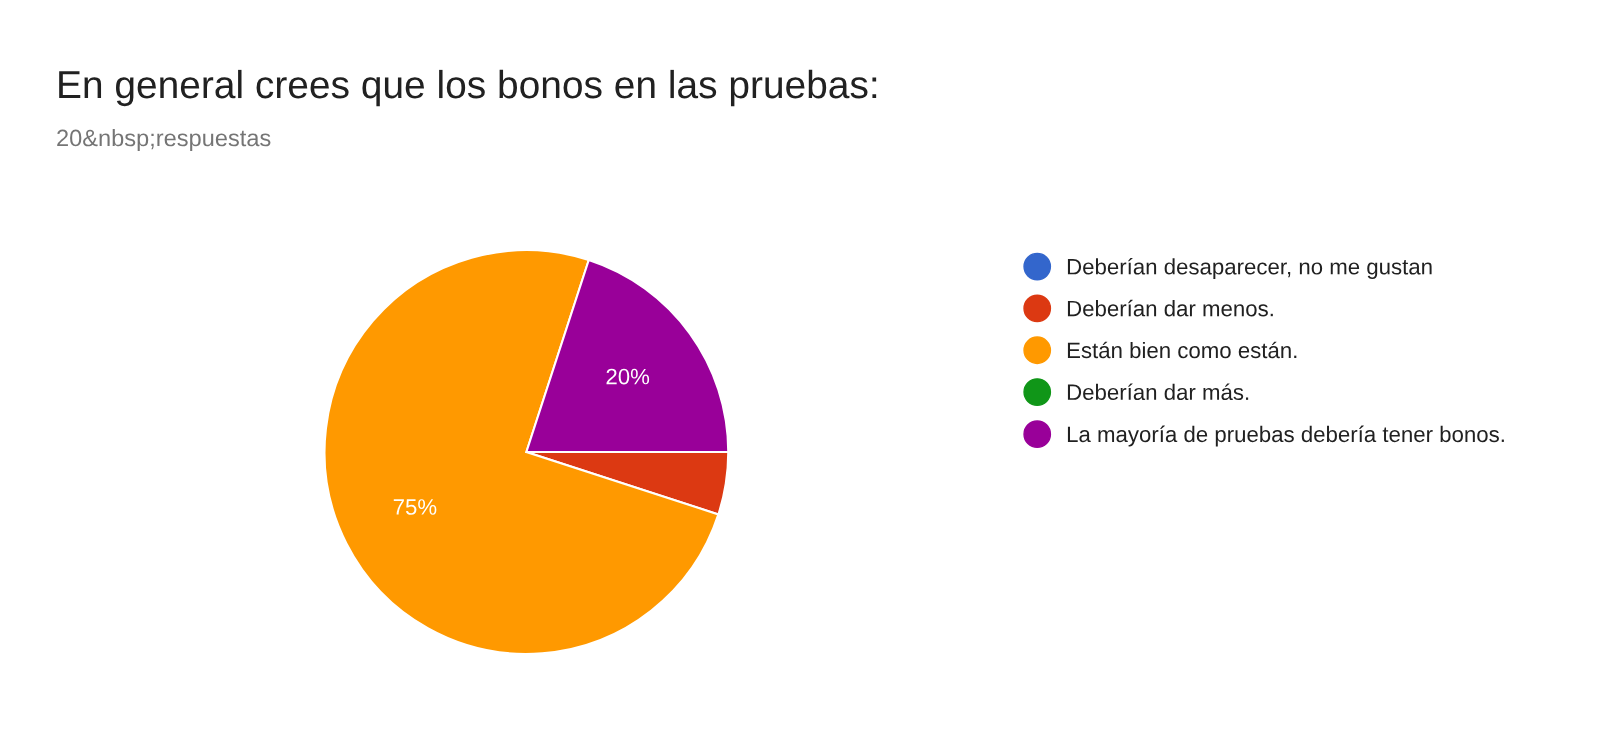 The width and height of the screenshot is (1600, 738). I want to click on legend-label: Están bien como están., so click(1182, 350).